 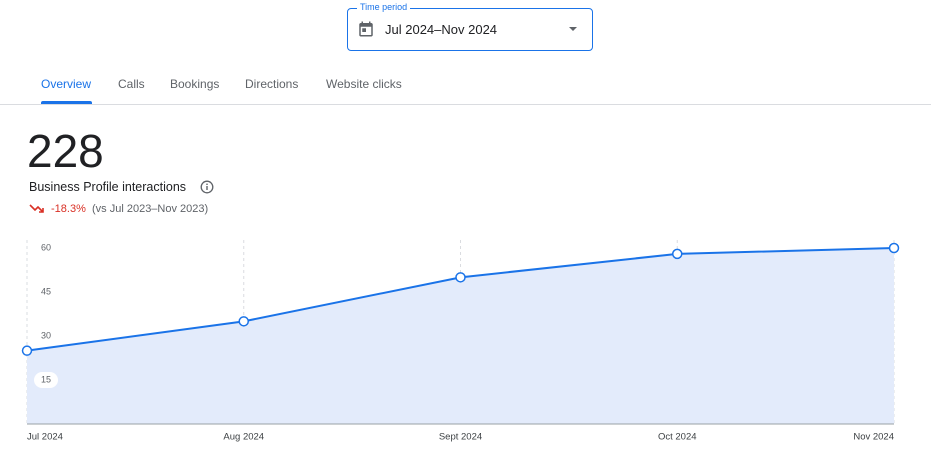 What do you see at coordinates (460, 437) in the screenshot?
I see `x-tick-label: Sept 2024` at bounding box center [460, 437].